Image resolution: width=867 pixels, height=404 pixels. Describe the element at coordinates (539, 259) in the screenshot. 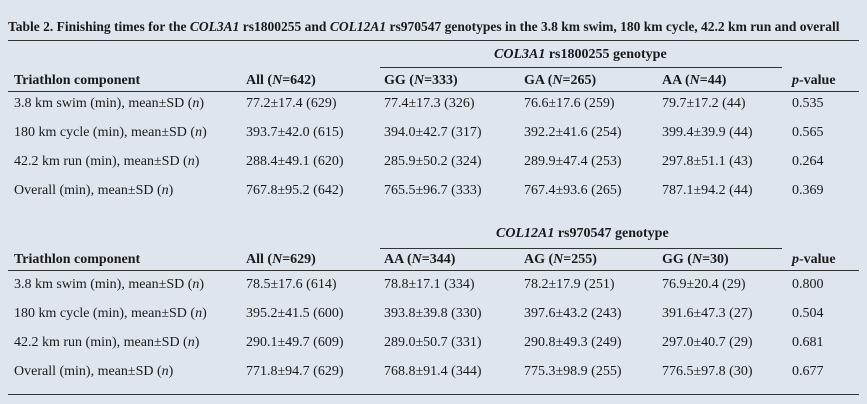

I see `text-segment: AG (` at that location.